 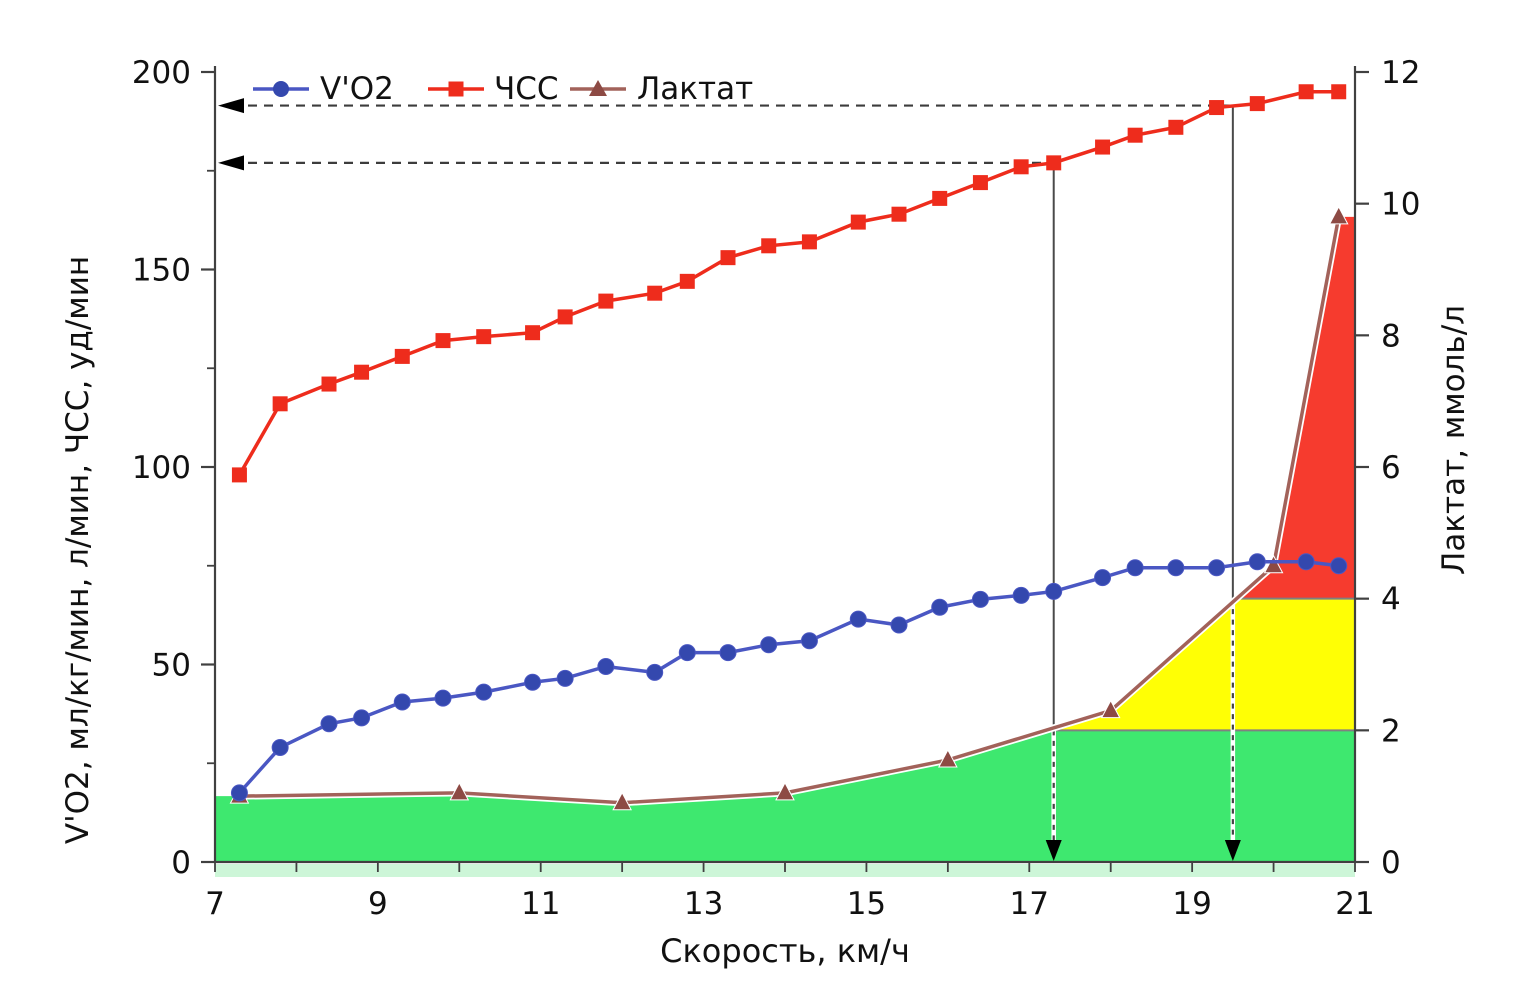 I want to click on legend-marker-square-icon, so click(x=456, y=89).